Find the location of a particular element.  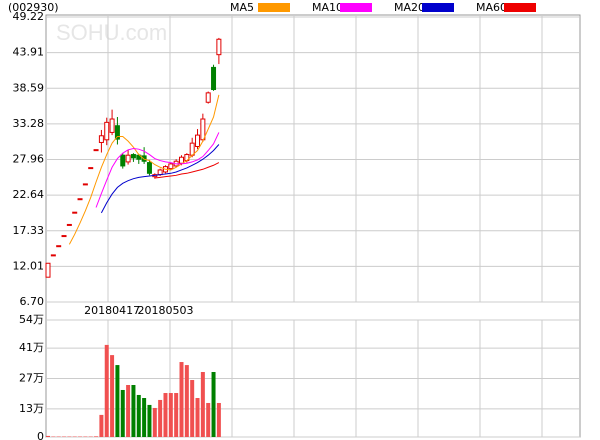

y-tick-label: 13万 is located at coordinates (31, 408).